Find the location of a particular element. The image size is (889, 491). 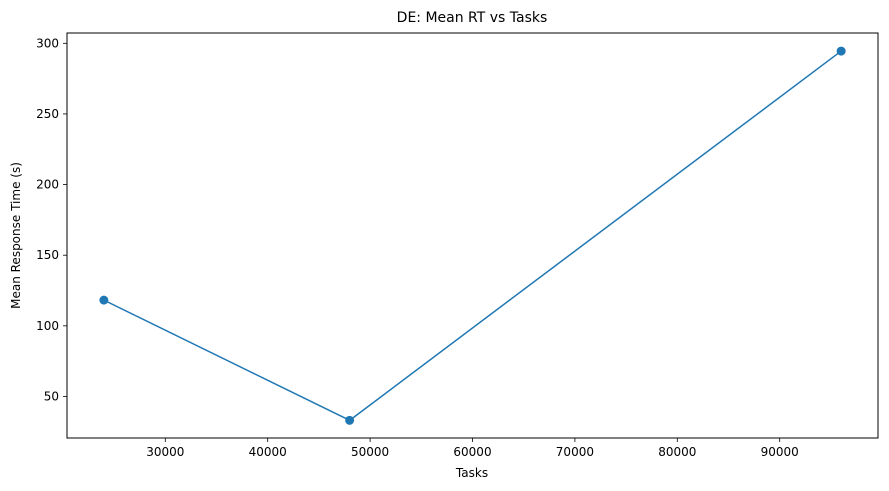

x-tick-label: 60000 is located at coordinates (472, 452).